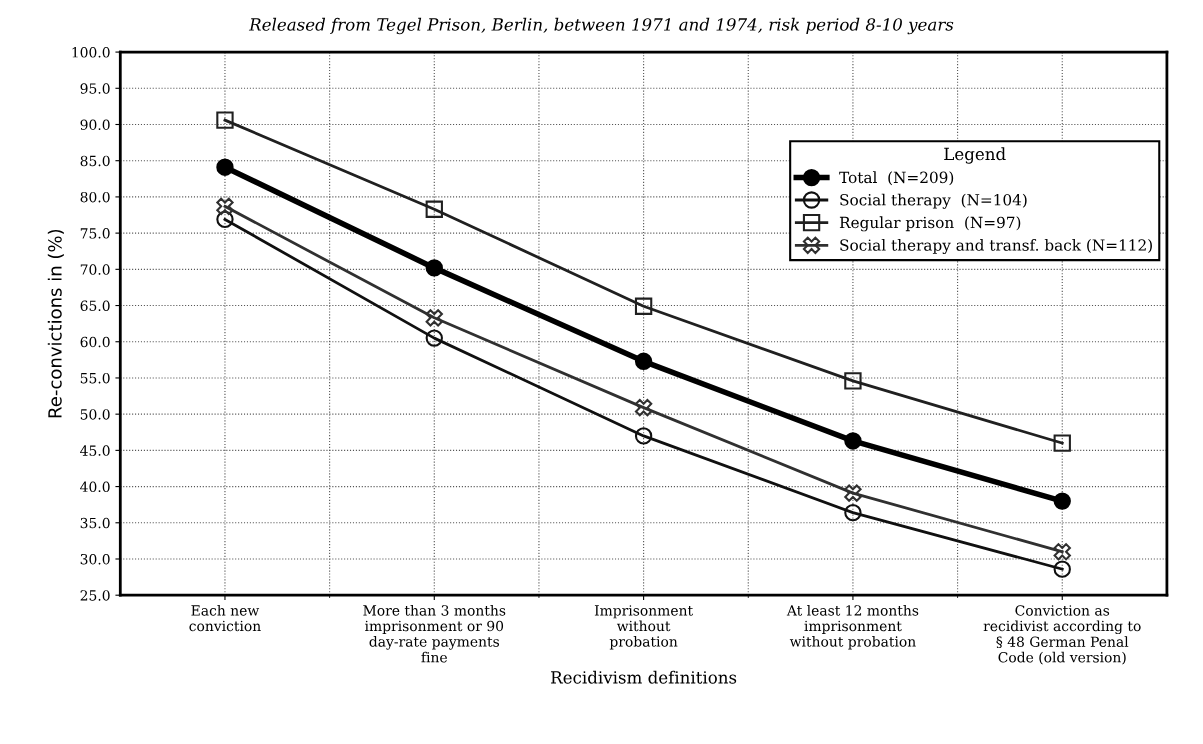 This screenshot has height=744, width=1203. I want to click on y-tick-label: 65.0, so click(95, 306).